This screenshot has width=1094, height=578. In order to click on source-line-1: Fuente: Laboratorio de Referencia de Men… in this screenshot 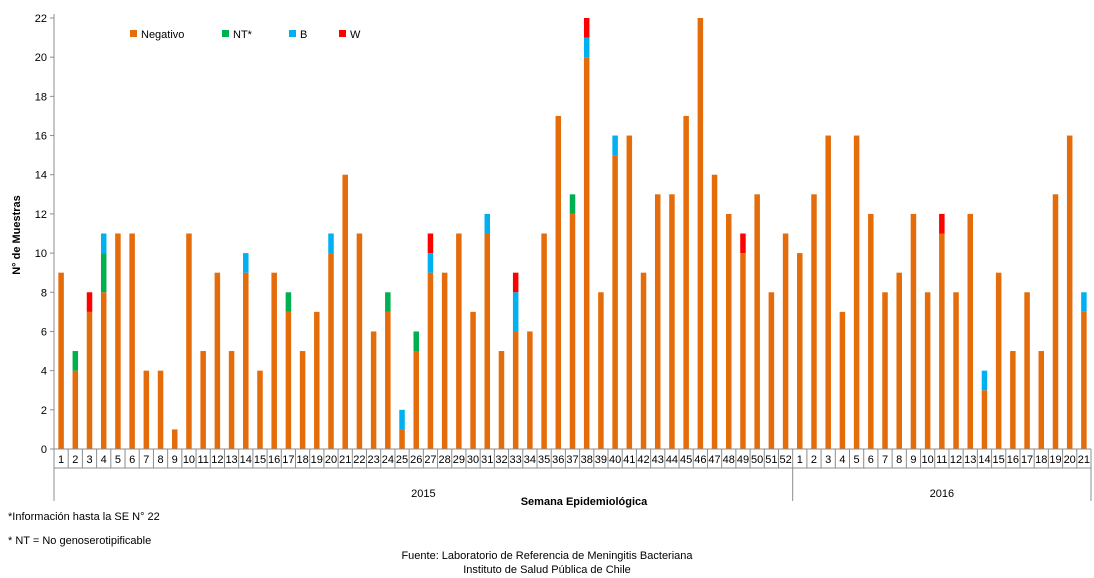, I will do `click(547, 556)`.